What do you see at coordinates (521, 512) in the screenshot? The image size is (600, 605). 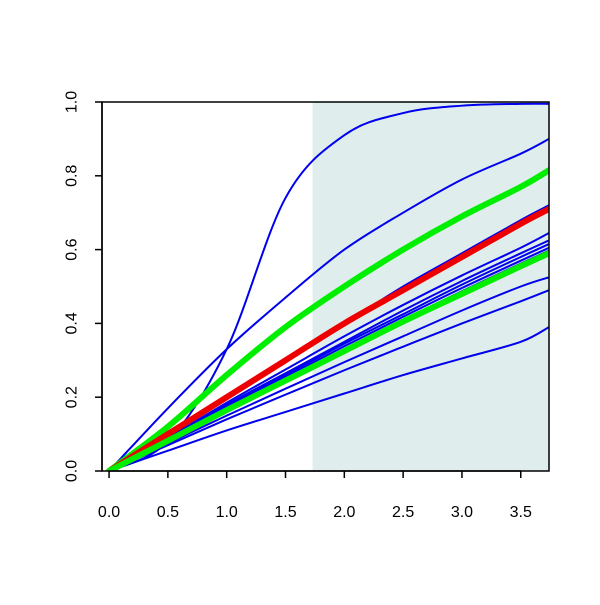 I see `x-tick-label: 3.5` at bounding box center [521, 512].